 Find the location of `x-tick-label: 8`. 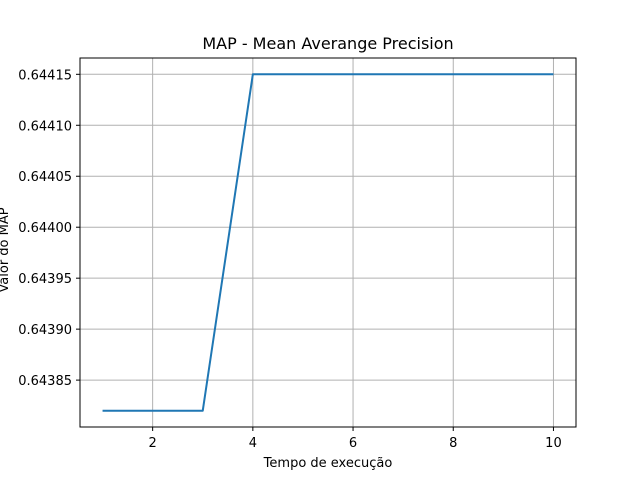

x-tick-label: 8 is located at coordinates (453, 443).